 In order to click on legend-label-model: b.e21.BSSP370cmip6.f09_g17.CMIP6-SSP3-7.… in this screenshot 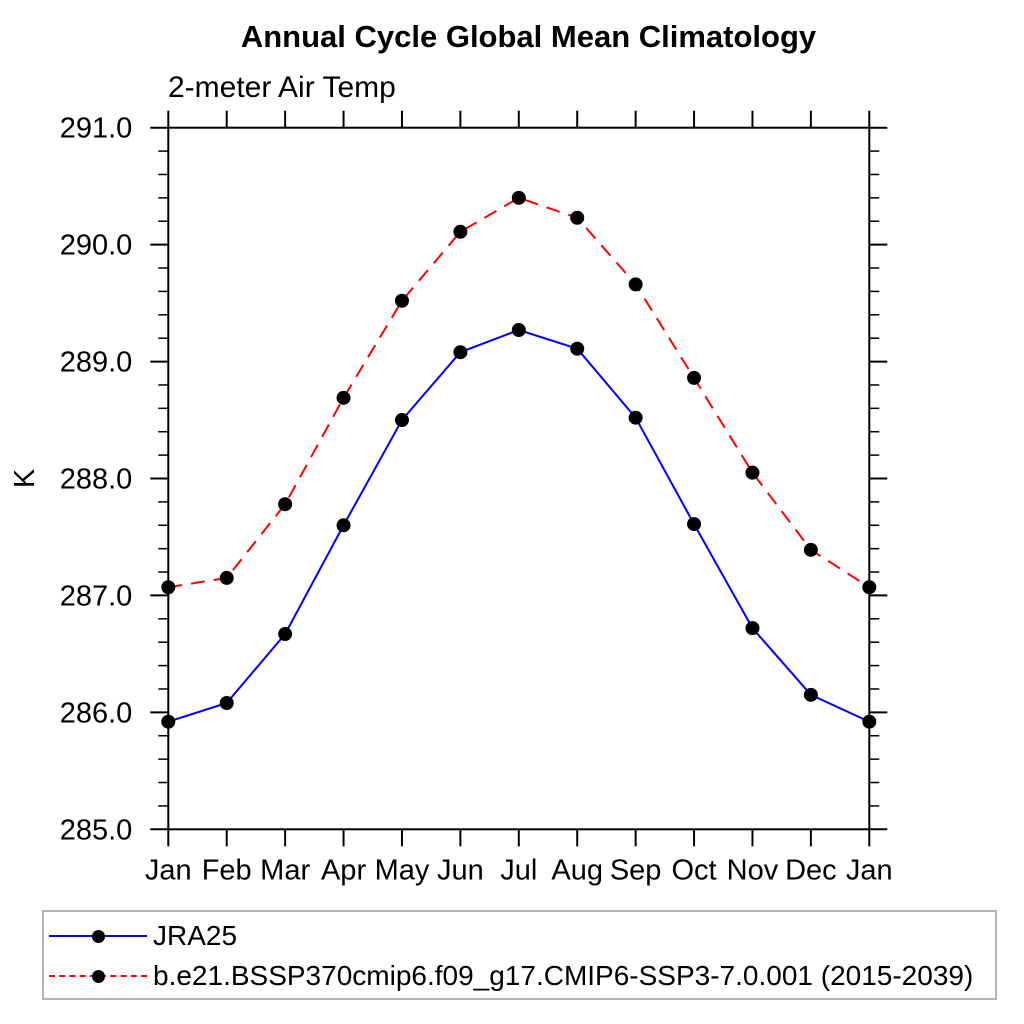, I will do `click(563, 975)`.